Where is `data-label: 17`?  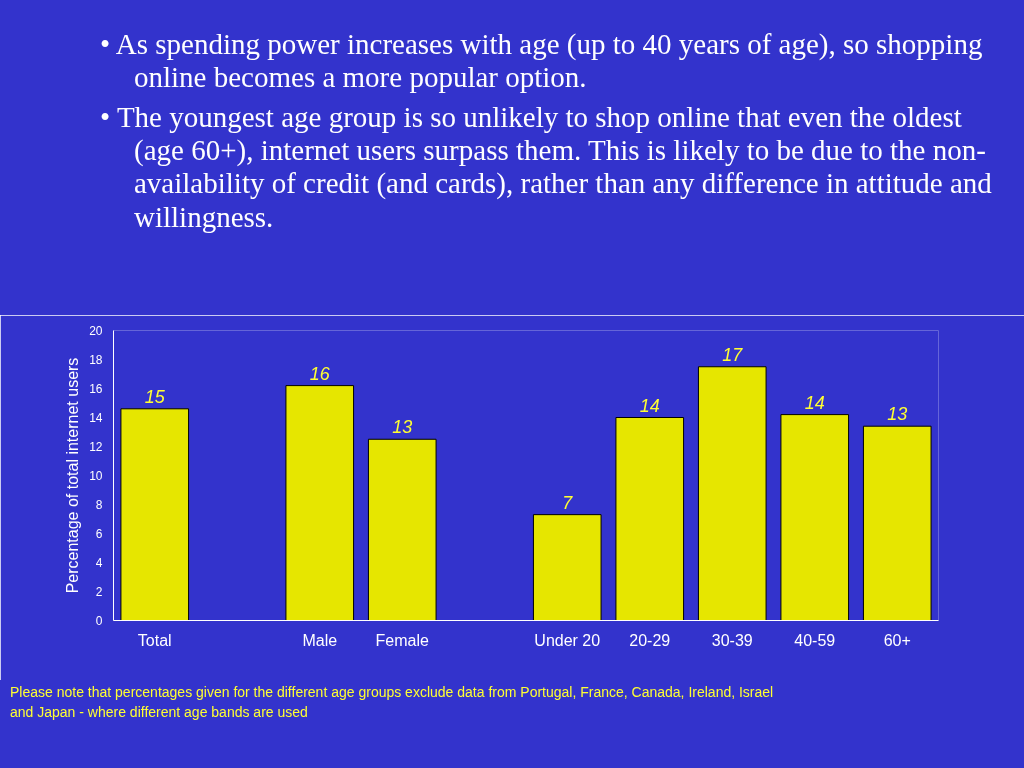 data-label: 17 is located at coordinates (733, 354).